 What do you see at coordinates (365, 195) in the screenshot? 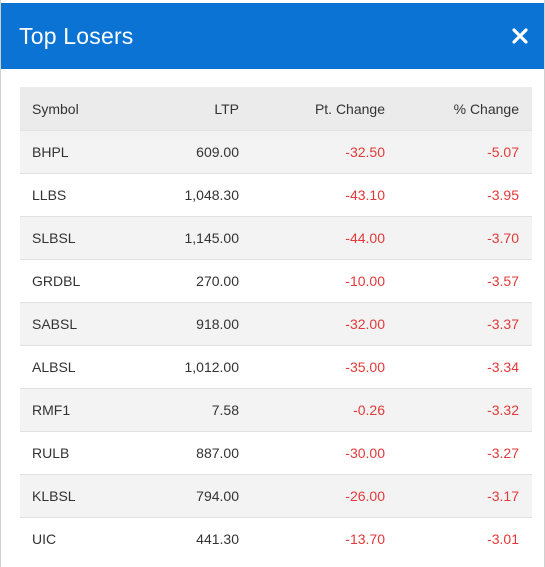
I see `pt-change-cell: -43.10` at bounding box center [365, 195].